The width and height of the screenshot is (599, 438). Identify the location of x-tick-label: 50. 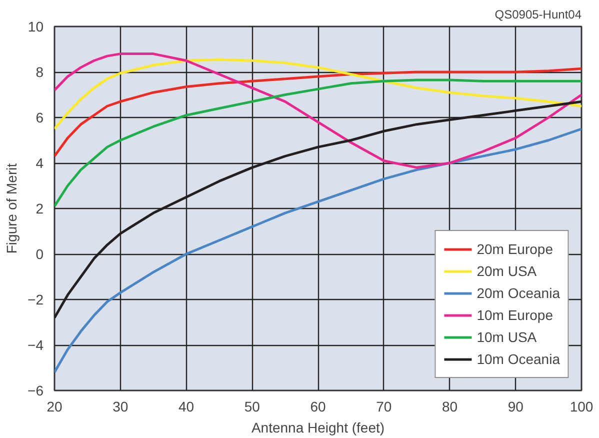
(252, 406).